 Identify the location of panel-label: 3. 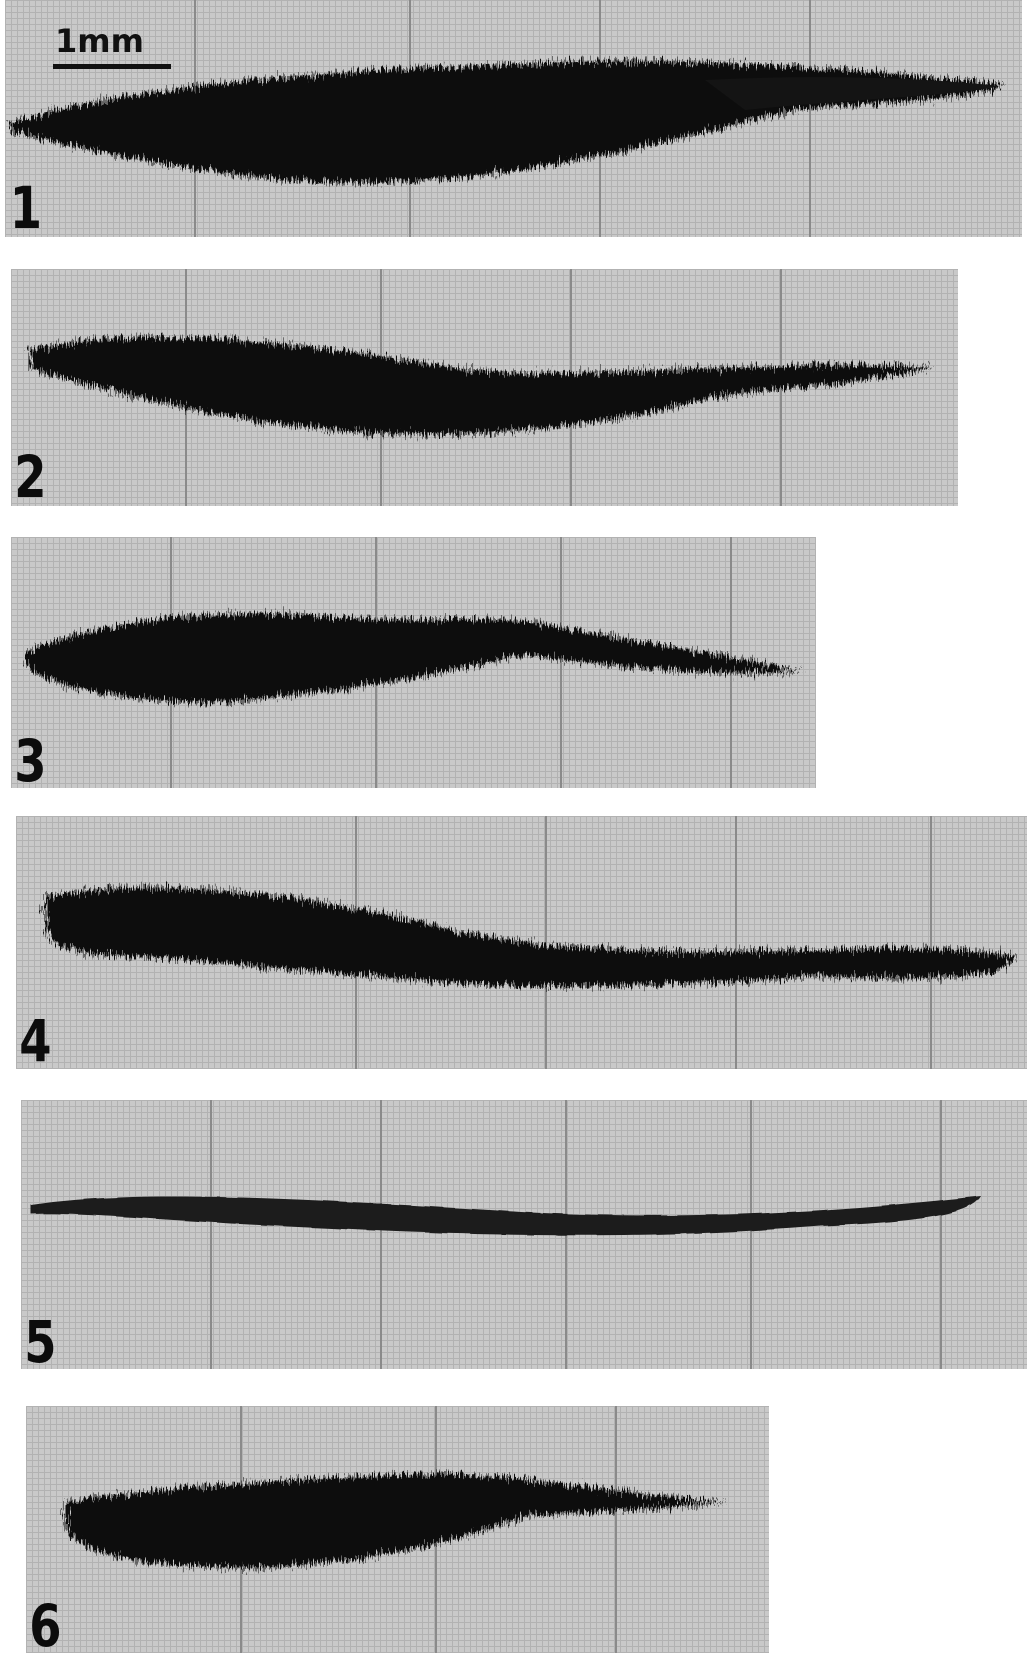
(30, 761).